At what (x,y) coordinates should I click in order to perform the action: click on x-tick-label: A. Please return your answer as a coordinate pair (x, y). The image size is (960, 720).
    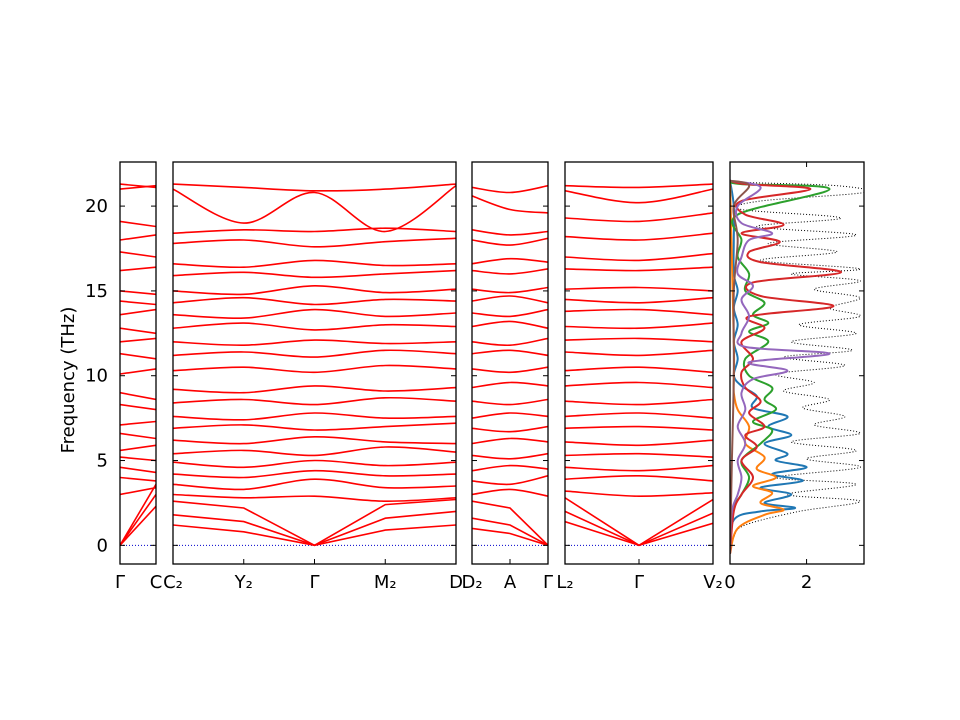
    Looking at the image, I should click on (510, 582).